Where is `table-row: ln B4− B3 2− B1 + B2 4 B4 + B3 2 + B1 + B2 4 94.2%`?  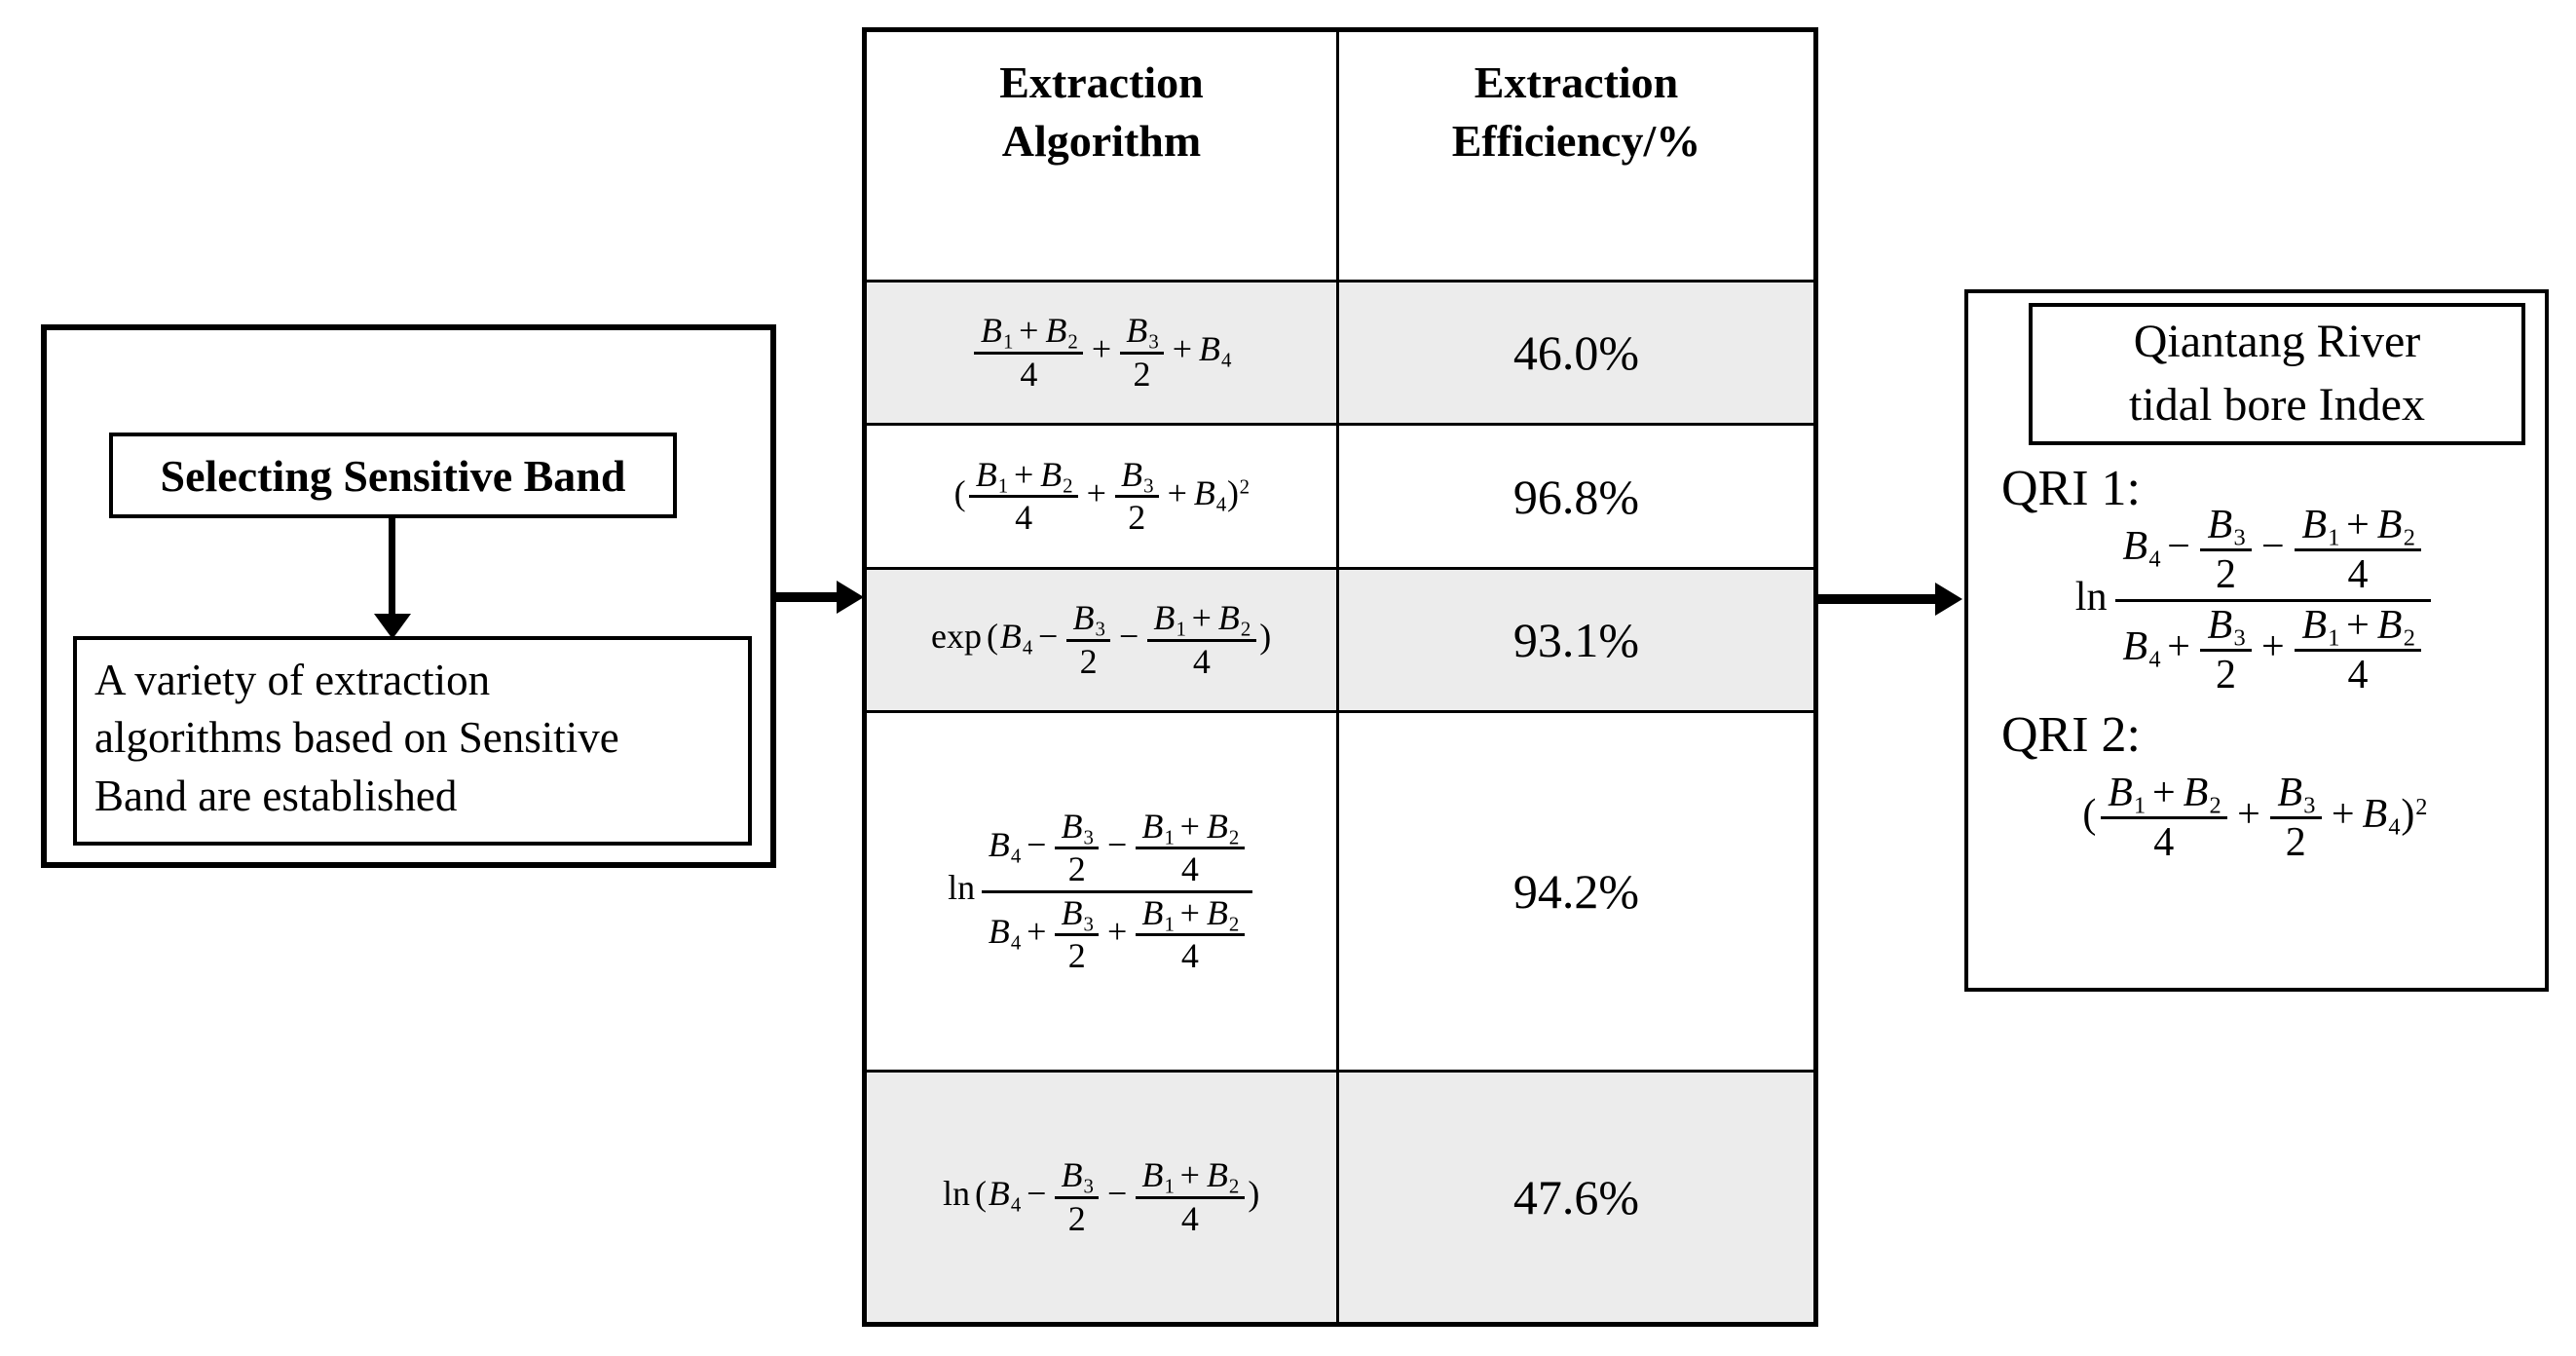
table-row: ln B4− B3 2− B1 + B2 4 B4 + B3 2 + B1 + B2 4 94.2% is located at coordinates (1340, 890).